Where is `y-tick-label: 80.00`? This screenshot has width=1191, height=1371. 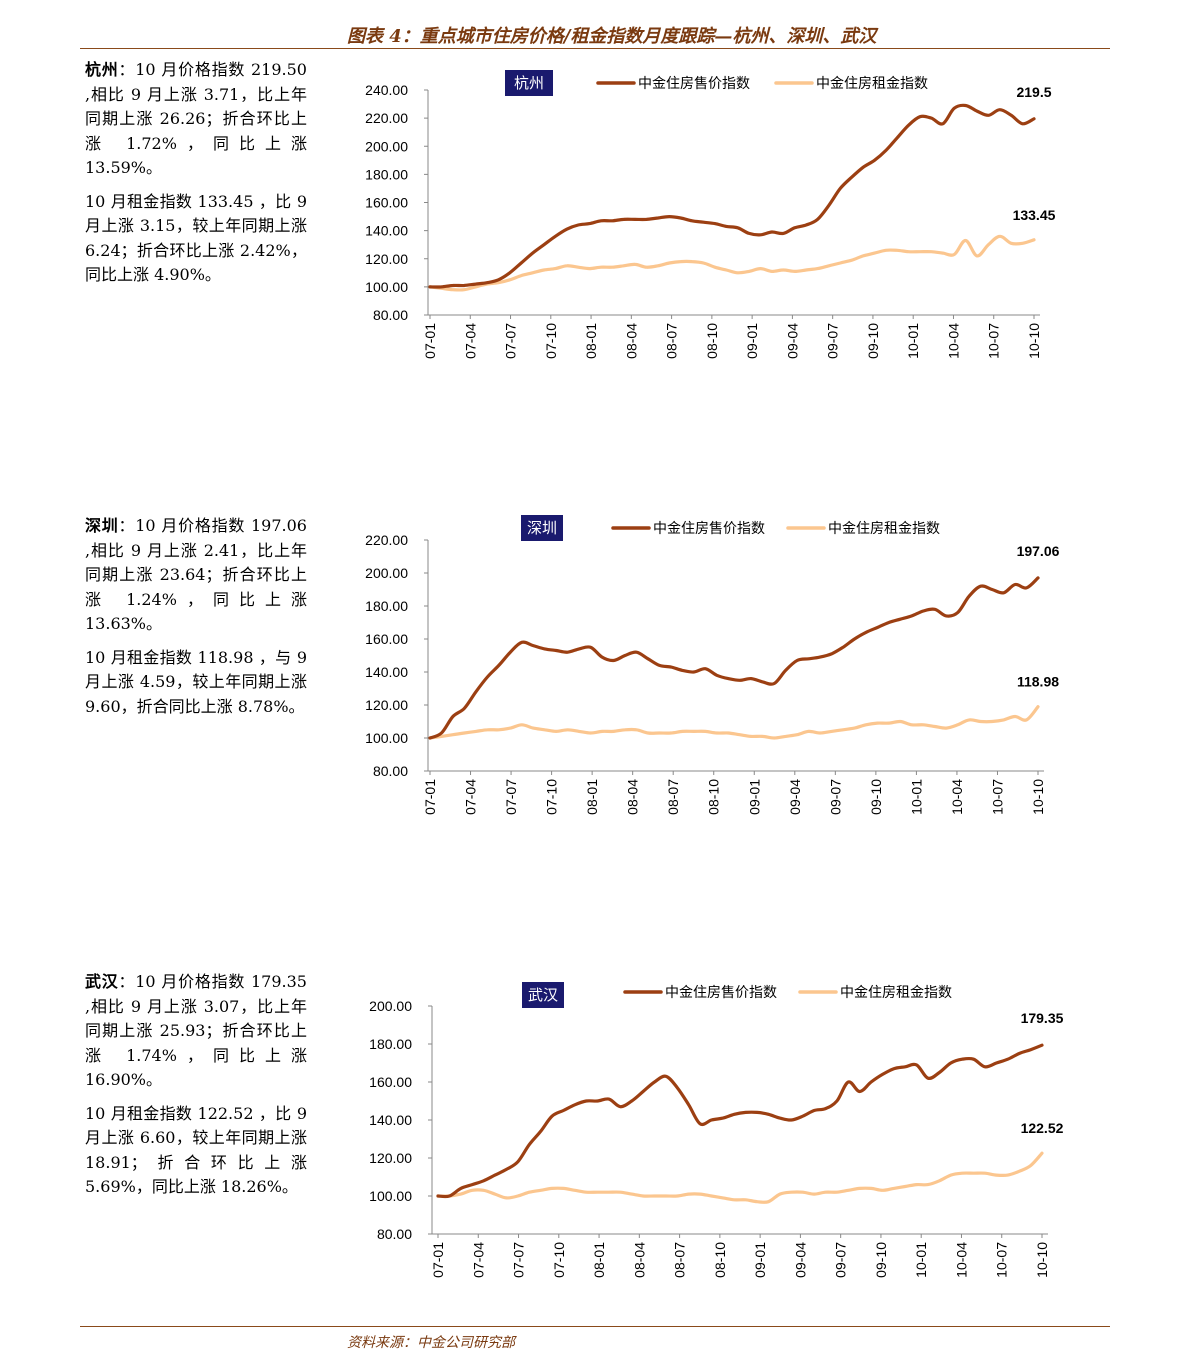
y-tick-label: 80.00 is located at coordinates (390, 315).